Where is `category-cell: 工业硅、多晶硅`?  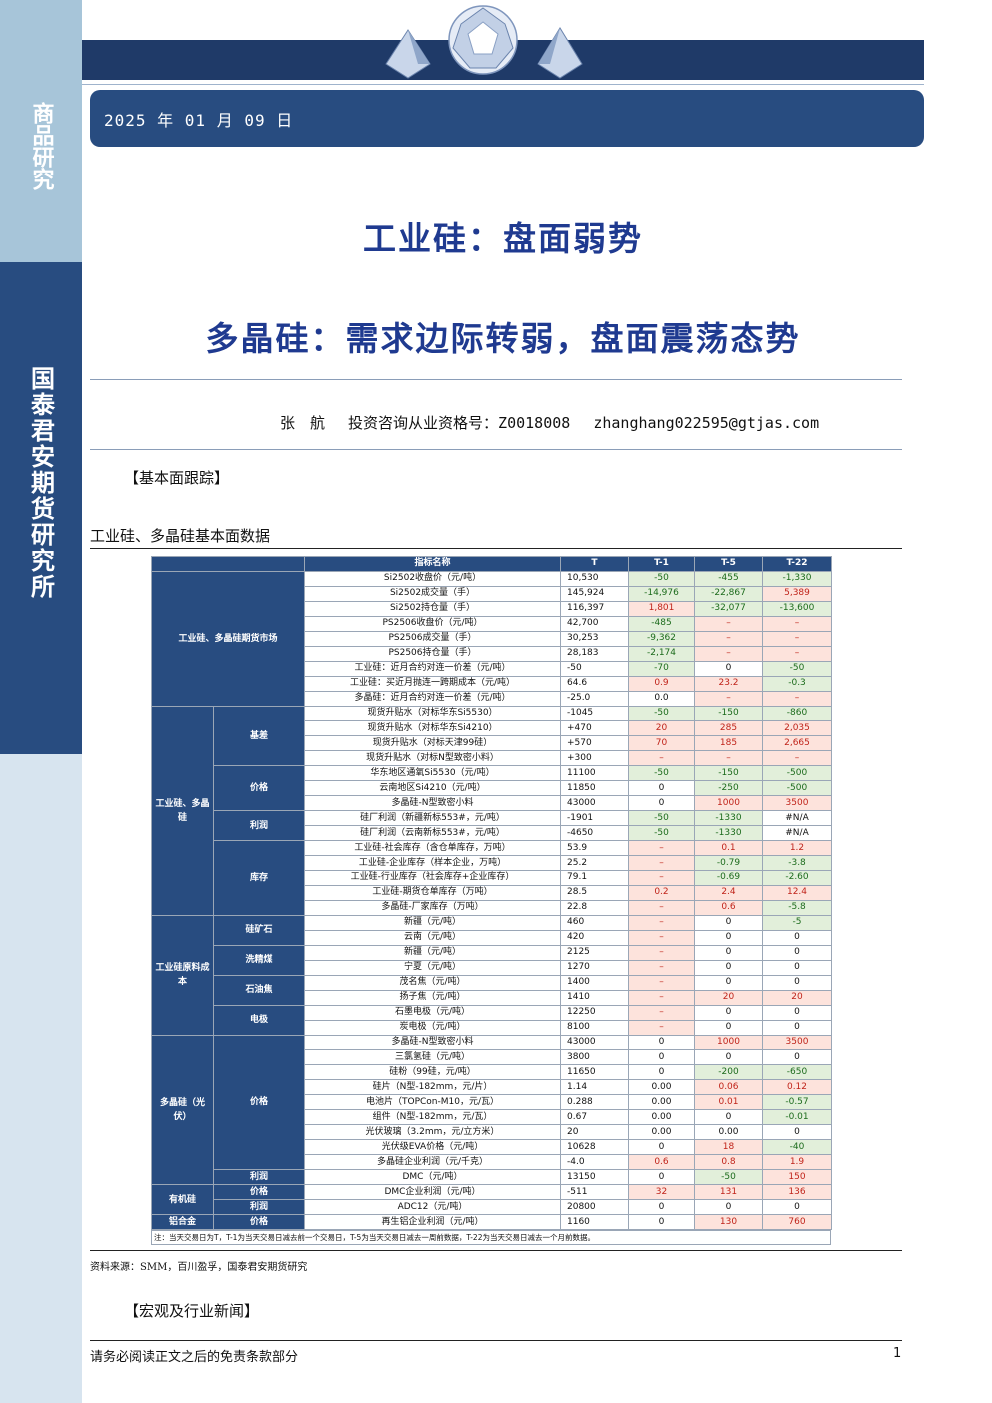 category-cell: 工业硅、多晶硅 is located at coordinates (182, 810).